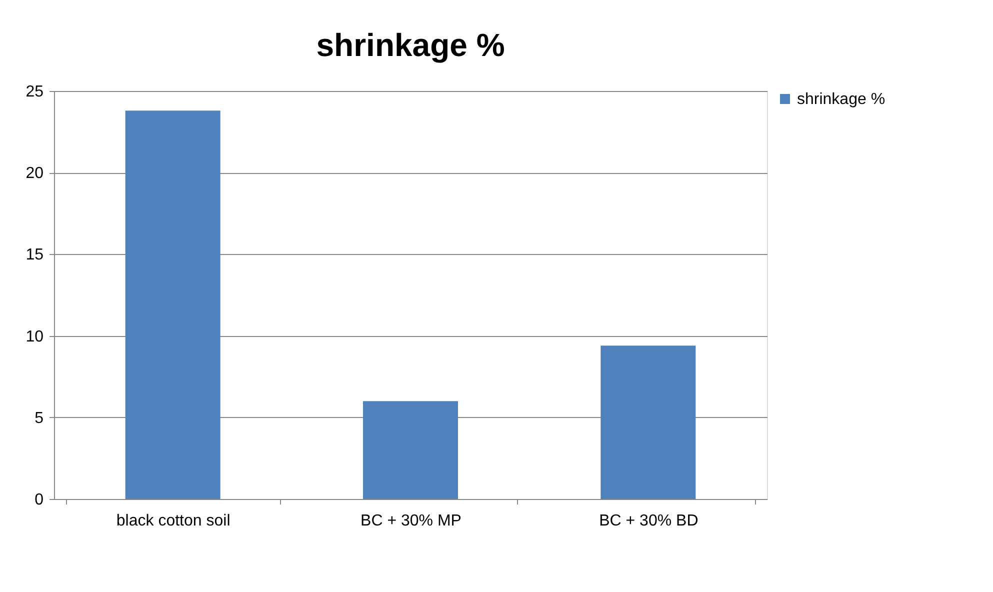 The height and width of the screenshot is (592, 993). What do you see at coordinates (35, 92) in the screenshot?
I see `y-tick-label: 25` at bounding box center [35, 92].